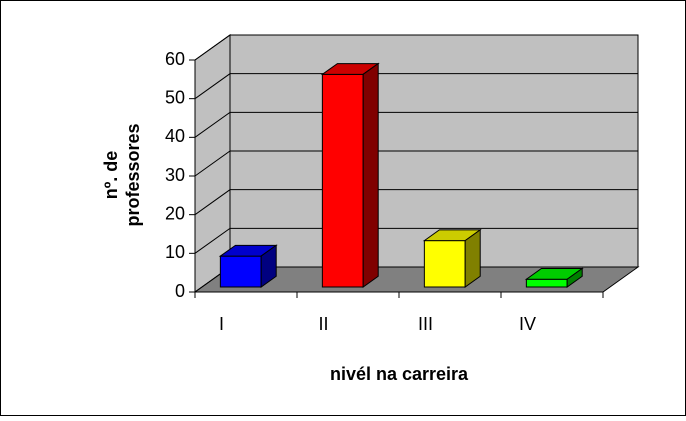 The height and width of the screenshot is (421, 686). What do you see at coordinates (175, 136) in the screenshot?
I see `y-tick-label: 40` at bounding box center [175, 136].